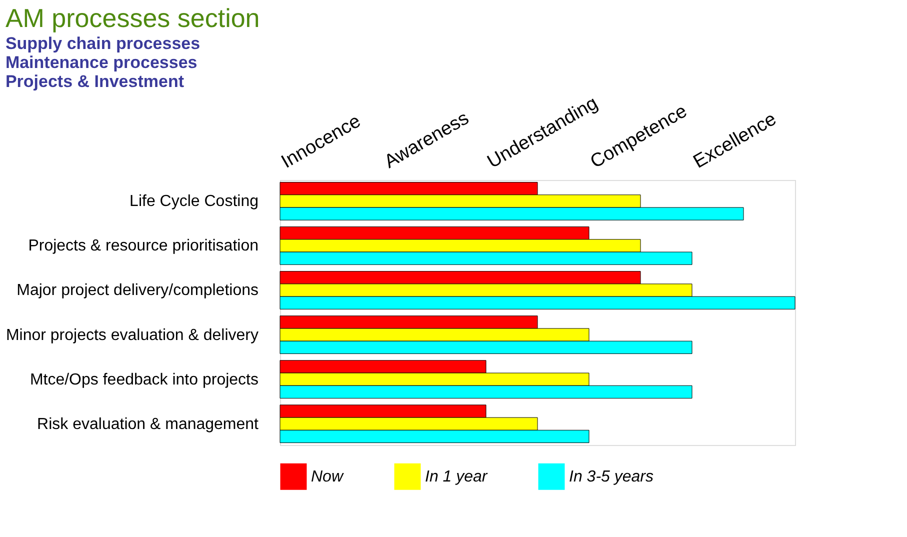 Image resolution: width=907 pixels, height=537 pixels. Describe the element at coordinates (144, 379) in the screenshot. I see `y-tick-label: Mtce/Ops feedback into projects` at that location.